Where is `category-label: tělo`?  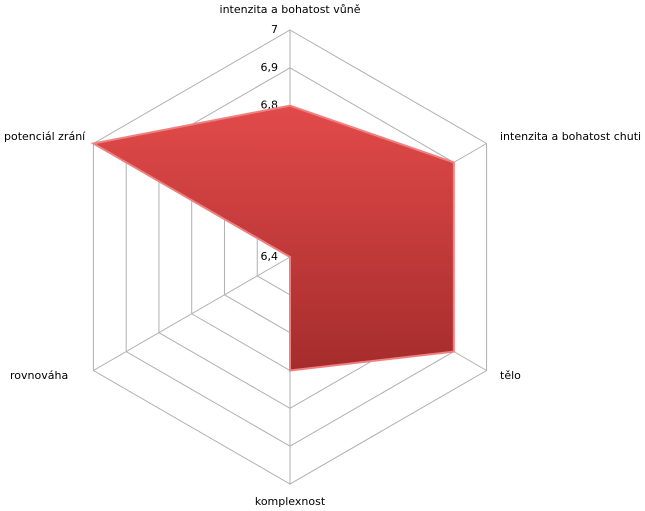 category-label: tělo is located at coordinates (510, 375).